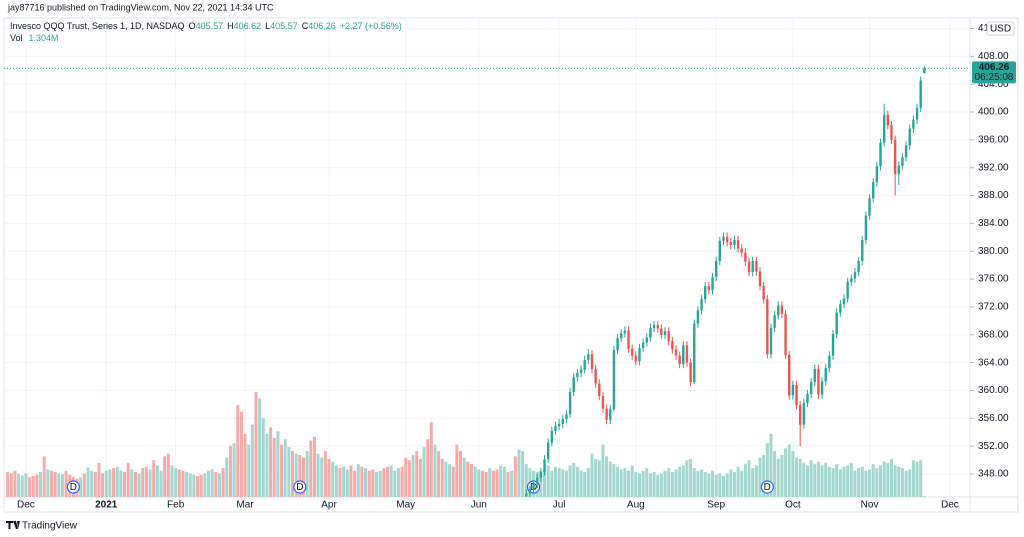 This screenshot has width=1024, height=537. Describe the element at coordinates (993, 84) in the screenshot. I see `y-tick-label: 404.00` at that location.